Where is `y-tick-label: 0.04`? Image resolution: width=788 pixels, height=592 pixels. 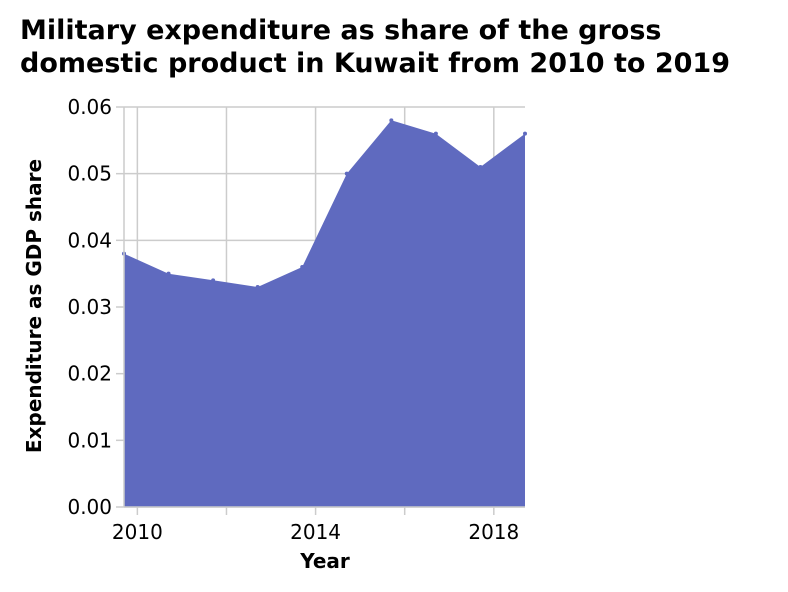 y-tick-label: 0.04 is located at coordinates (89, 240).